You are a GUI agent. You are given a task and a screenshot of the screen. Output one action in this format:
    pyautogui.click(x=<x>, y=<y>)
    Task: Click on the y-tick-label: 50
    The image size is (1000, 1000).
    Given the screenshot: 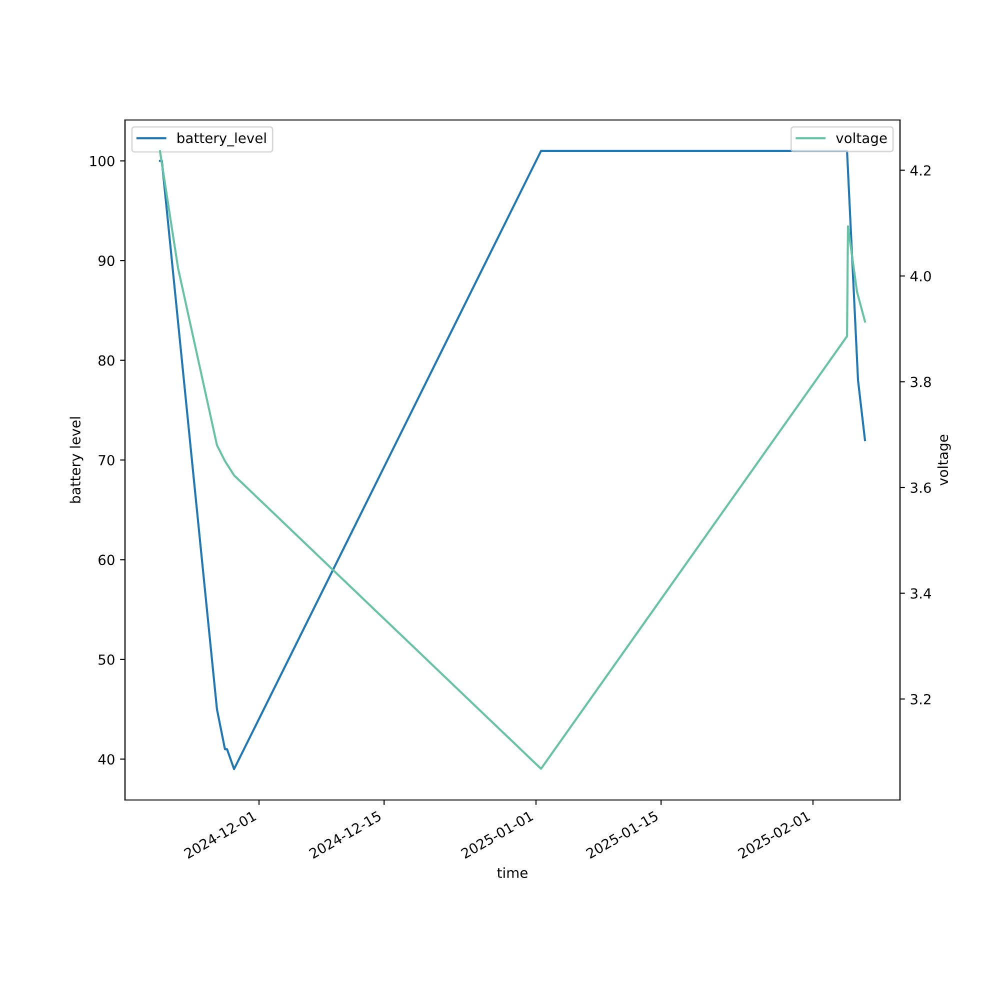 What is the action you would take?
    pyautogui.click(x=106, y=659)
    